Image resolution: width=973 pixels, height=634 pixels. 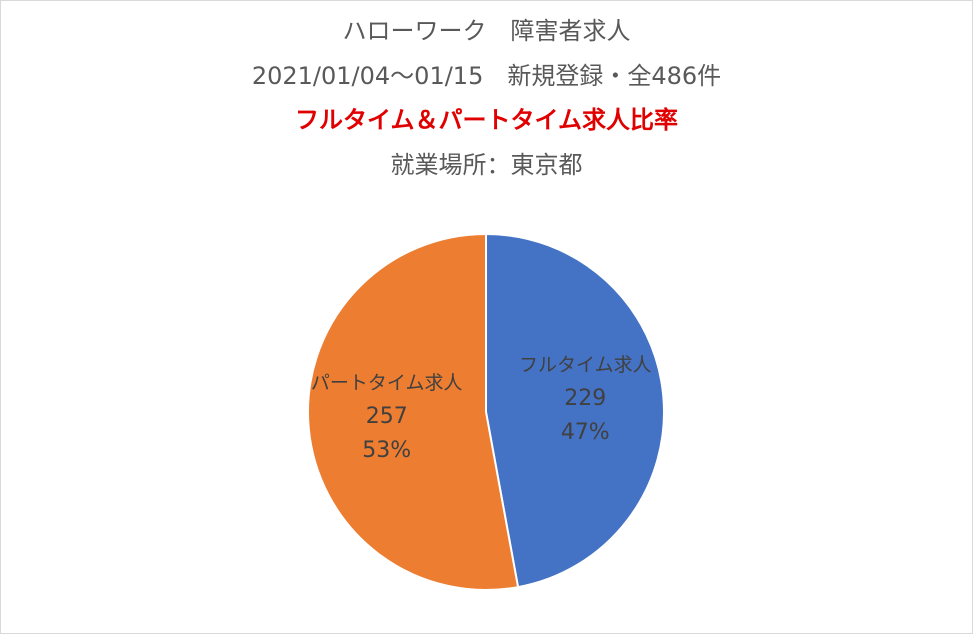 What do you see at coordinates (387, 416) in the screenshot?
I see `data-label-value: 257` at bounding box center [387, 416].